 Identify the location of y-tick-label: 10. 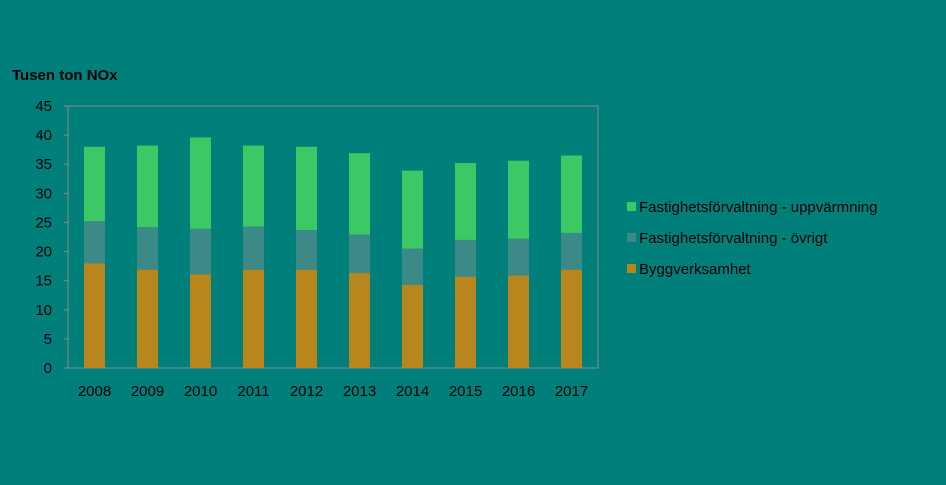
(43, 310).